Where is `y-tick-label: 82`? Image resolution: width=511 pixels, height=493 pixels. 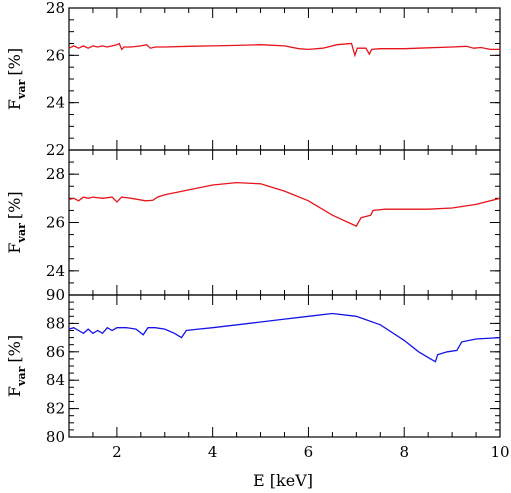 y-tick-label: 82 is located at coordinates (55, 409).